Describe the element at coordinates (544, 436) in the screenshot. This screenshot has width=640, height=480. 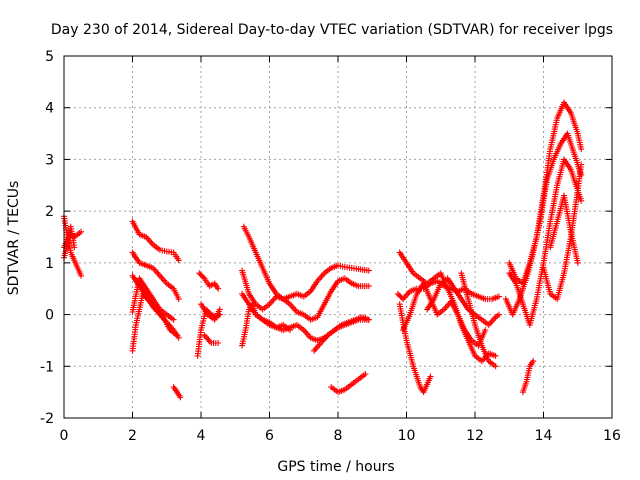
I see `x-tick-label: 14` at that location.